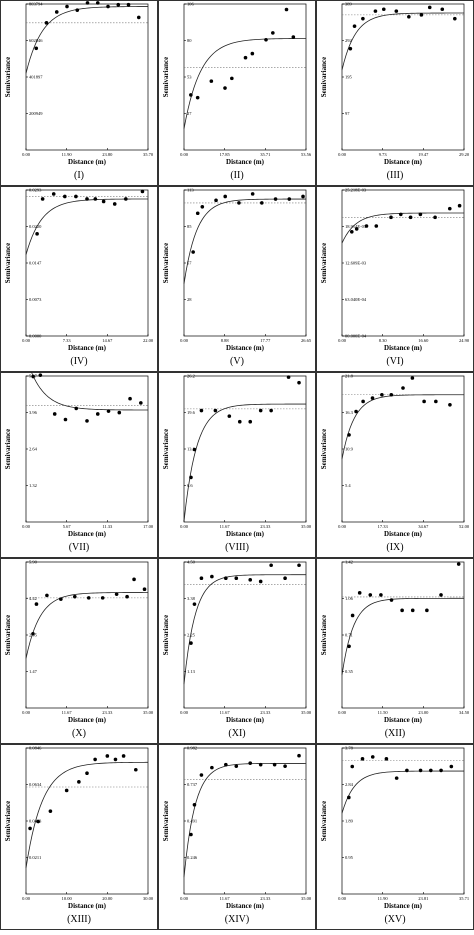 The width and height of the screenshot is (474, 935). What do you see at coordinates (107, 712) in the screenshot?
I see `x-tick-label: 23.33` at bounding box center [107, 712].